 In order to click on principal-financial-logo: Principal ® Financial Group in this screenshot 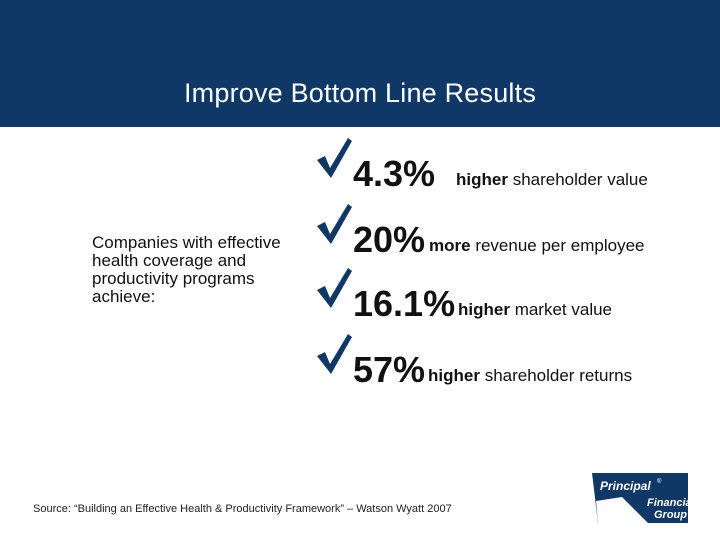, I will do `click(640, 498)`.